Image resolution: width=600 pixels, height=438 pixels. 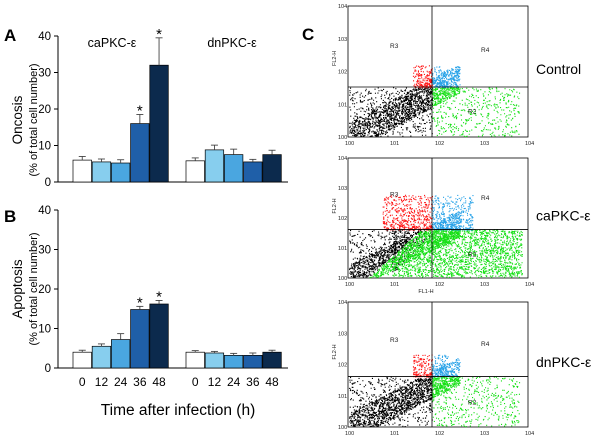 What do you see at coordinates (342, 428) in the screenshot?
I see `flow-y-tick: 100` at bounding box center [342, 428].